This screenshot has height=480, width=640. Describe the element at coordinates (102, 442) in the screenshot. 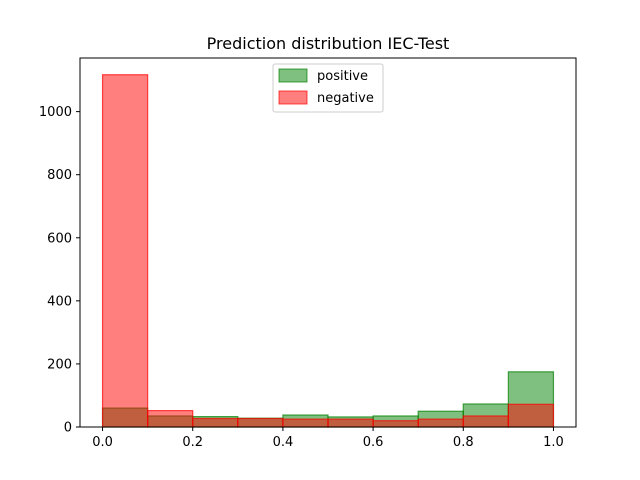

I see `x-tick-label: 0.0` at that location.